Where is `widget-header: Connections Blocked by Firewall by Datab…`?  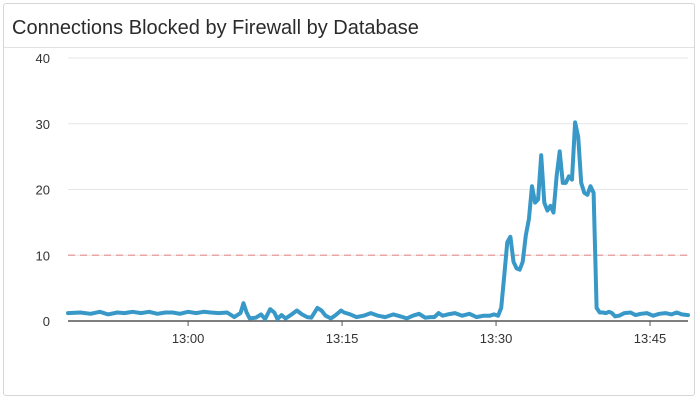
widget-header: Connections Blocked by Firewall by Datab… is located at coordinates (349, 26).